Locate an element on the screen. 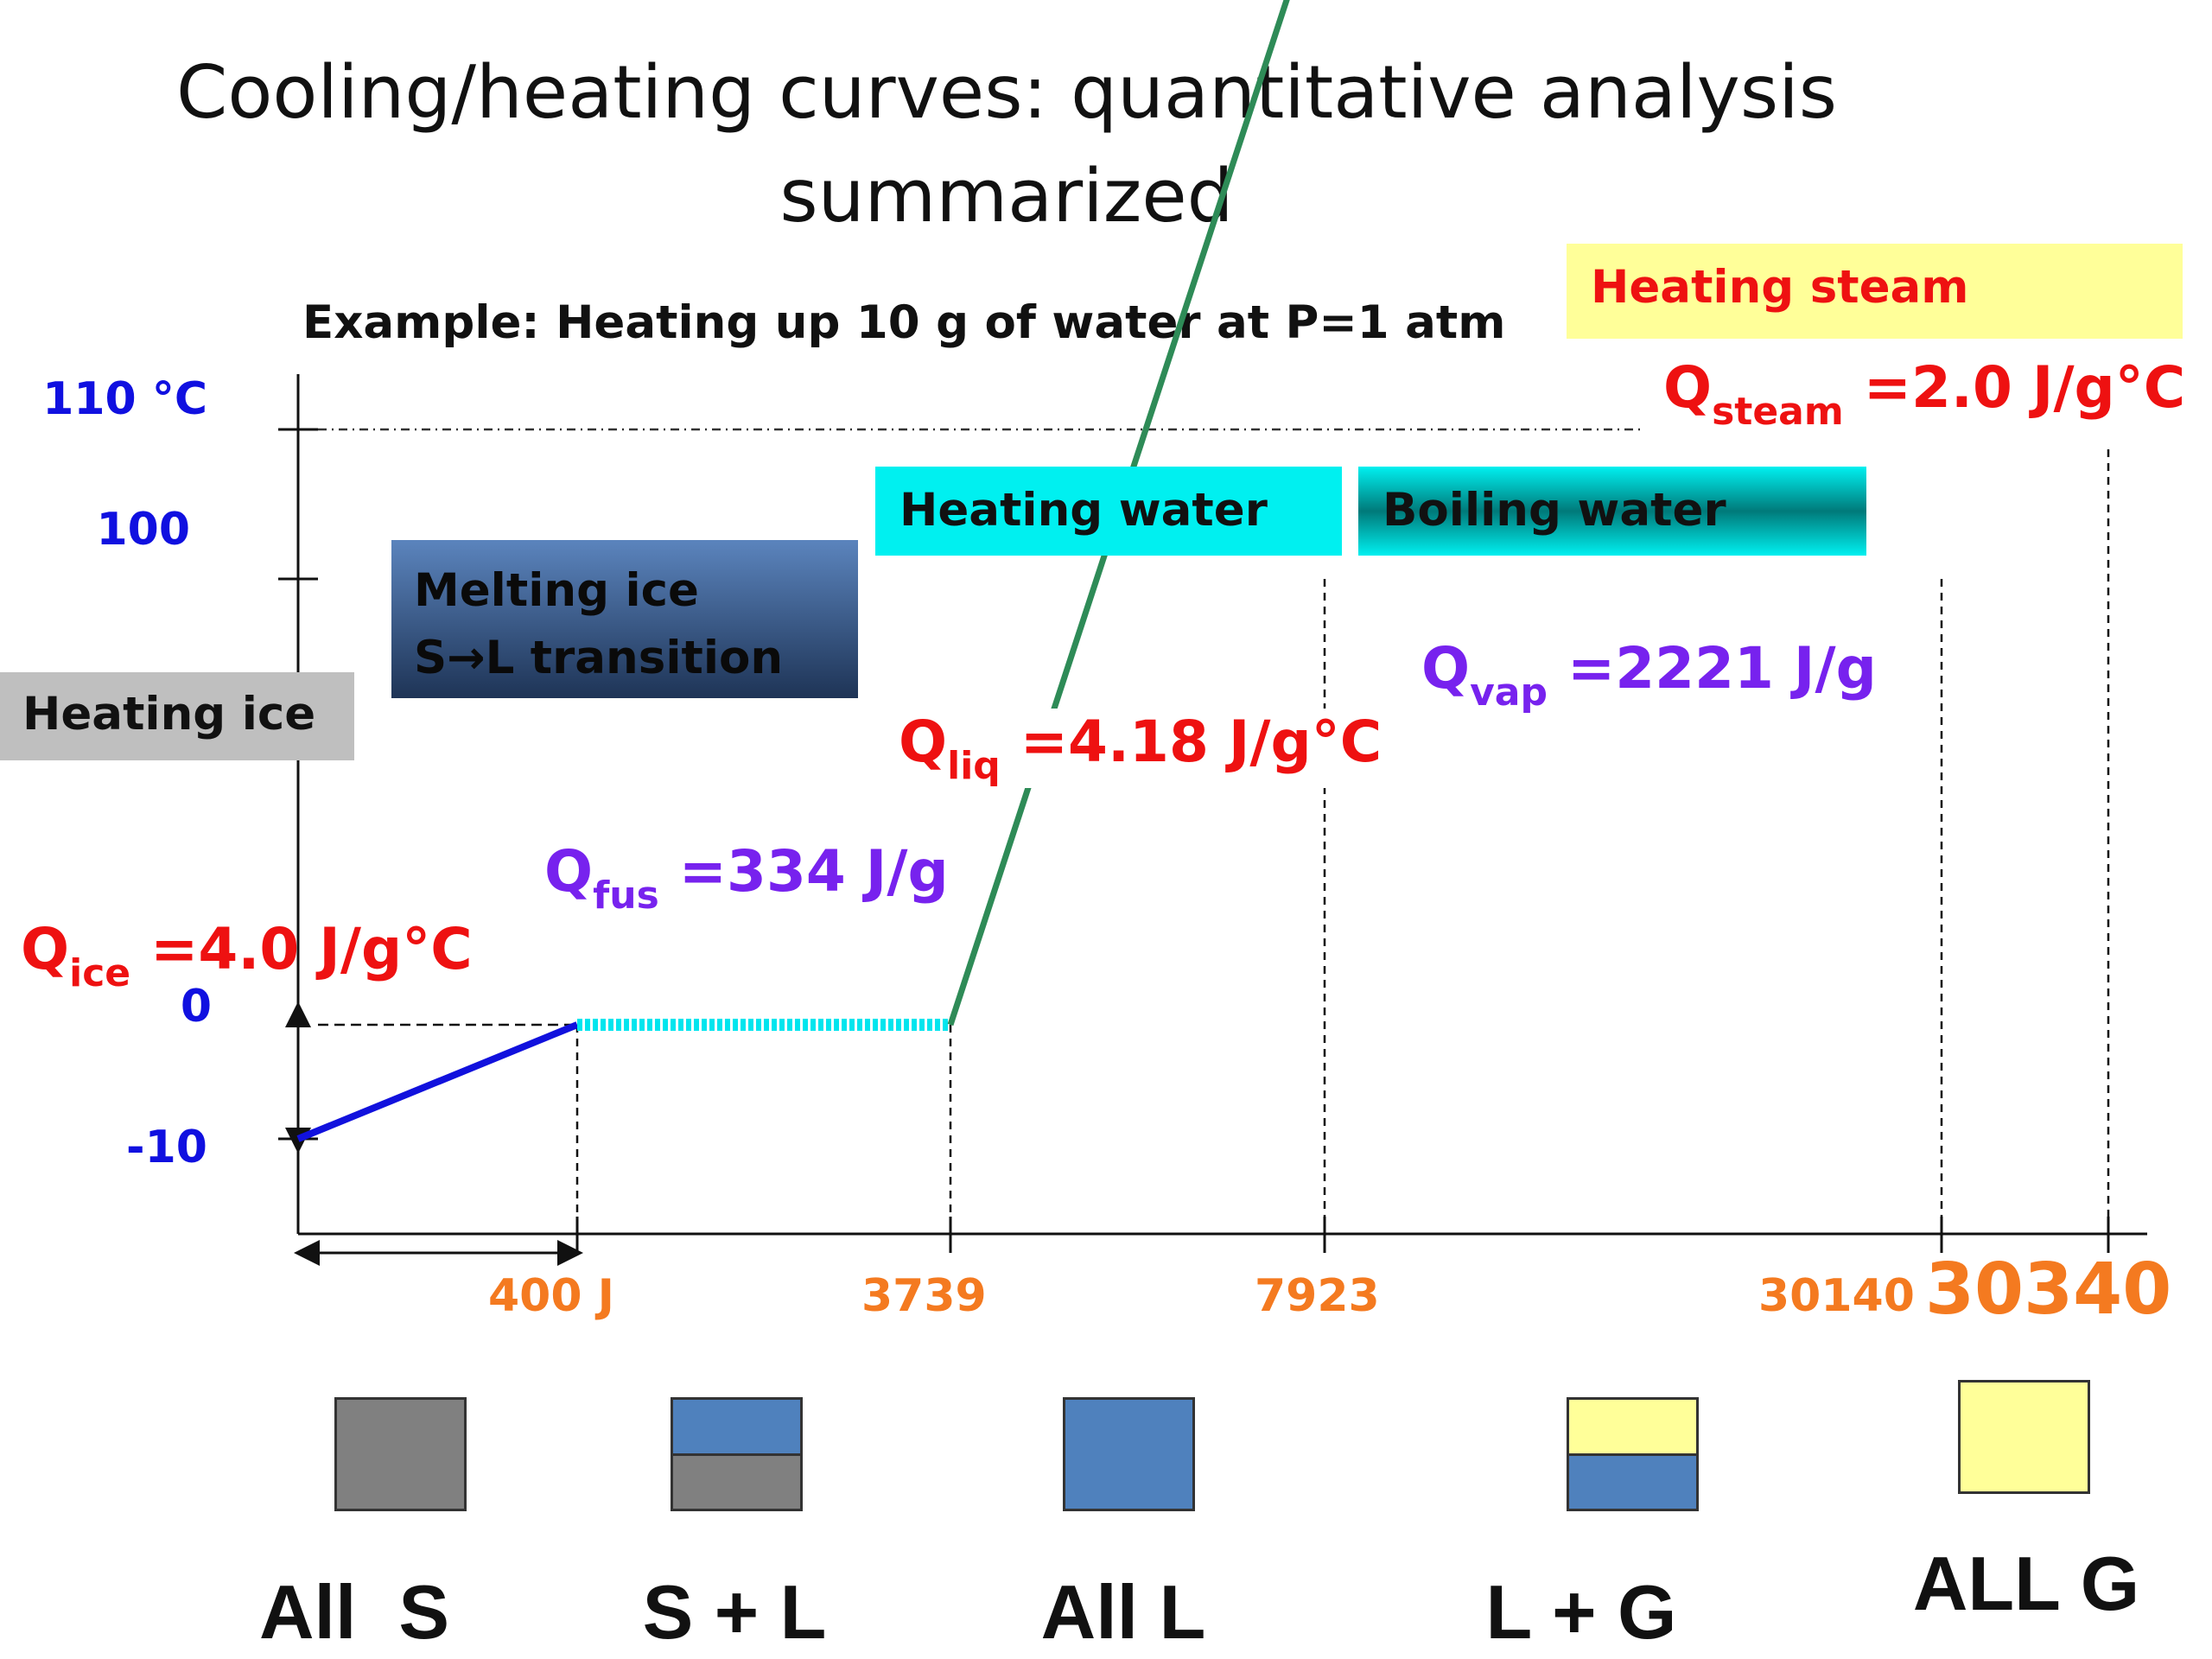 This screenshot has height=1659, width=2212. swatch-liquid-gas-top is located at coordinates (1632, 1428).